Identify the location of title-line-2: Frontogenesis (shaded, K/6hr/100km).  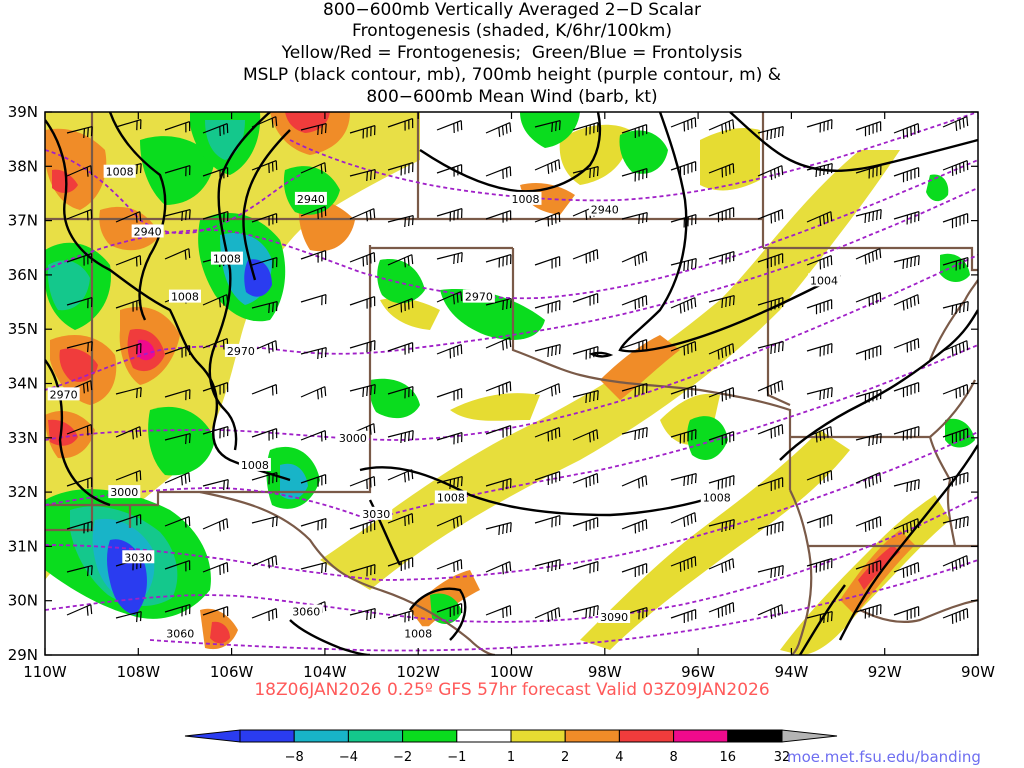
(512, 31).